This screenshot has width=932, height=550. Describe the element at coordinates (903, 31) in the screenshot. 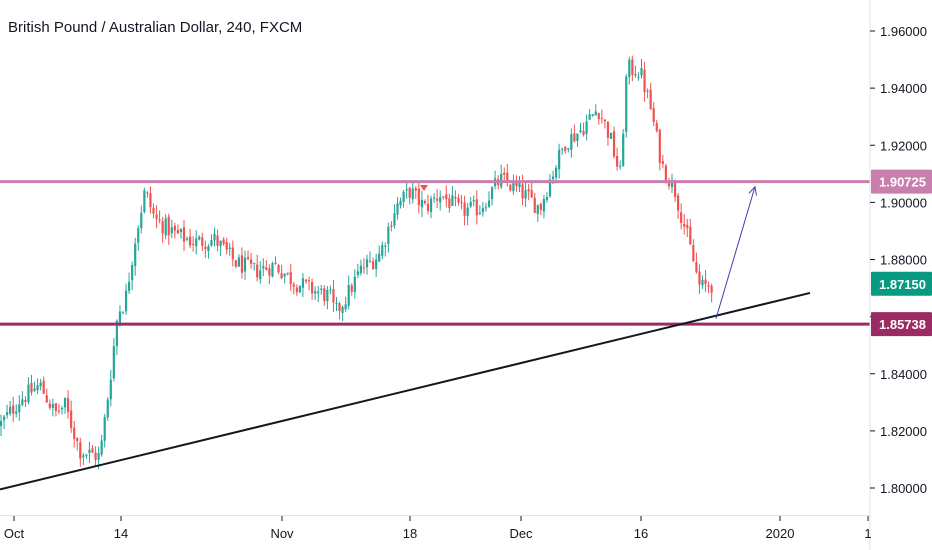

I see `y-tick-label: 1.96000` at that location.